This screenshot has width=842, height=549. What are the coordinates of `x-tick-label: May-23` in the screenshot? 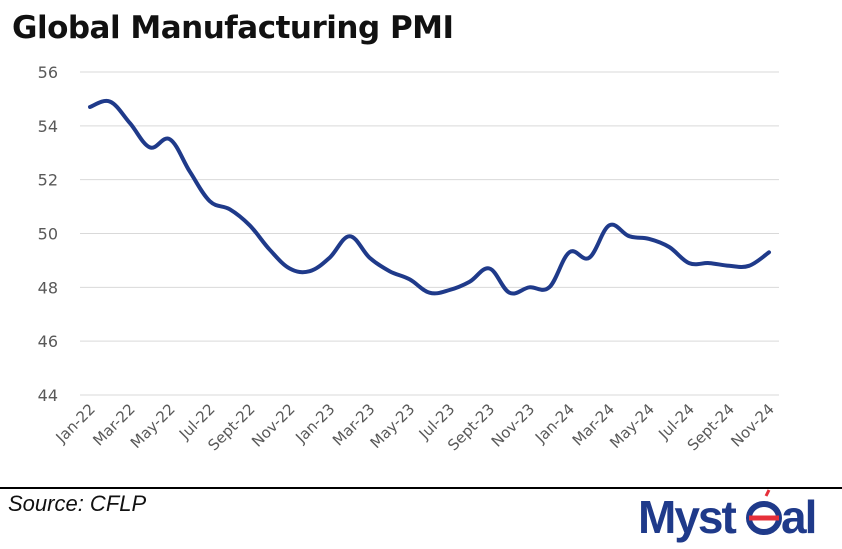 It's located at (393, 426).